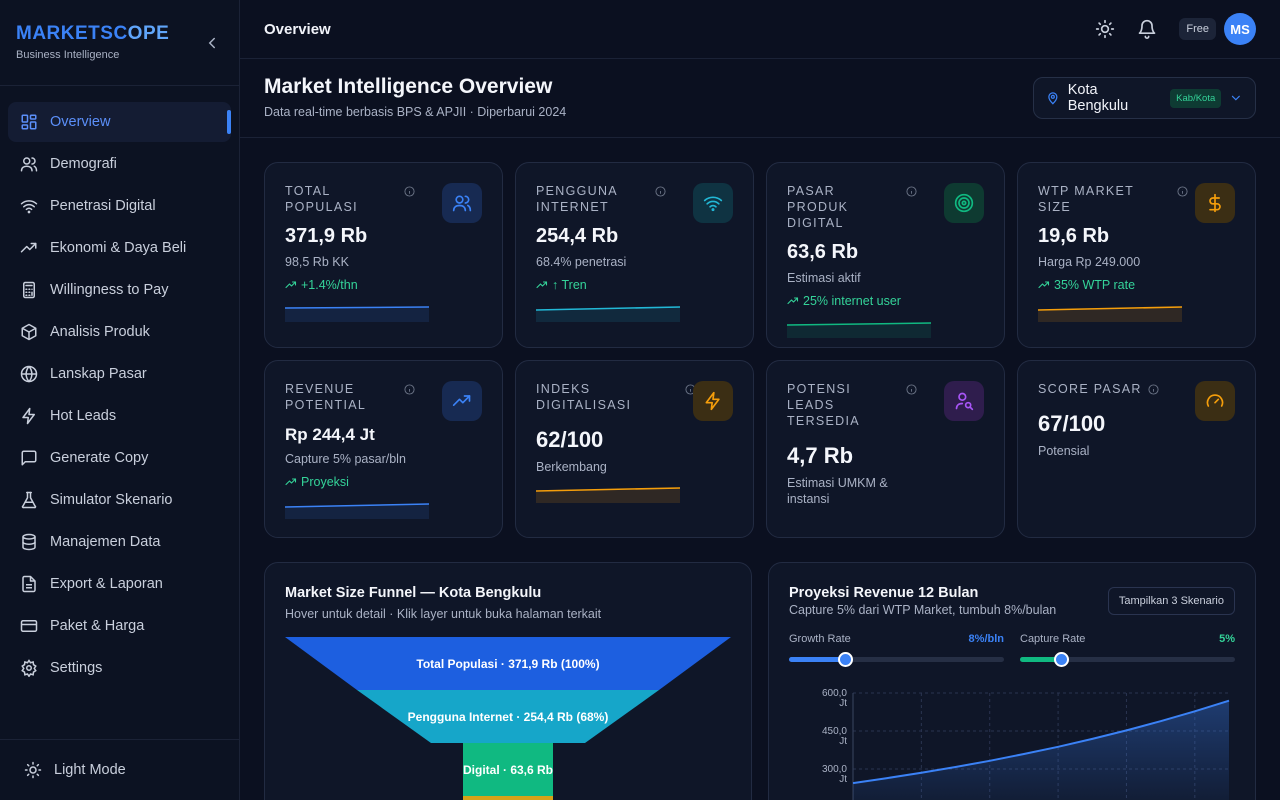  Describe the element at coordinates (508, 716) in the screenshot. I see `funnel-layer-pengguna-internet` at that location.